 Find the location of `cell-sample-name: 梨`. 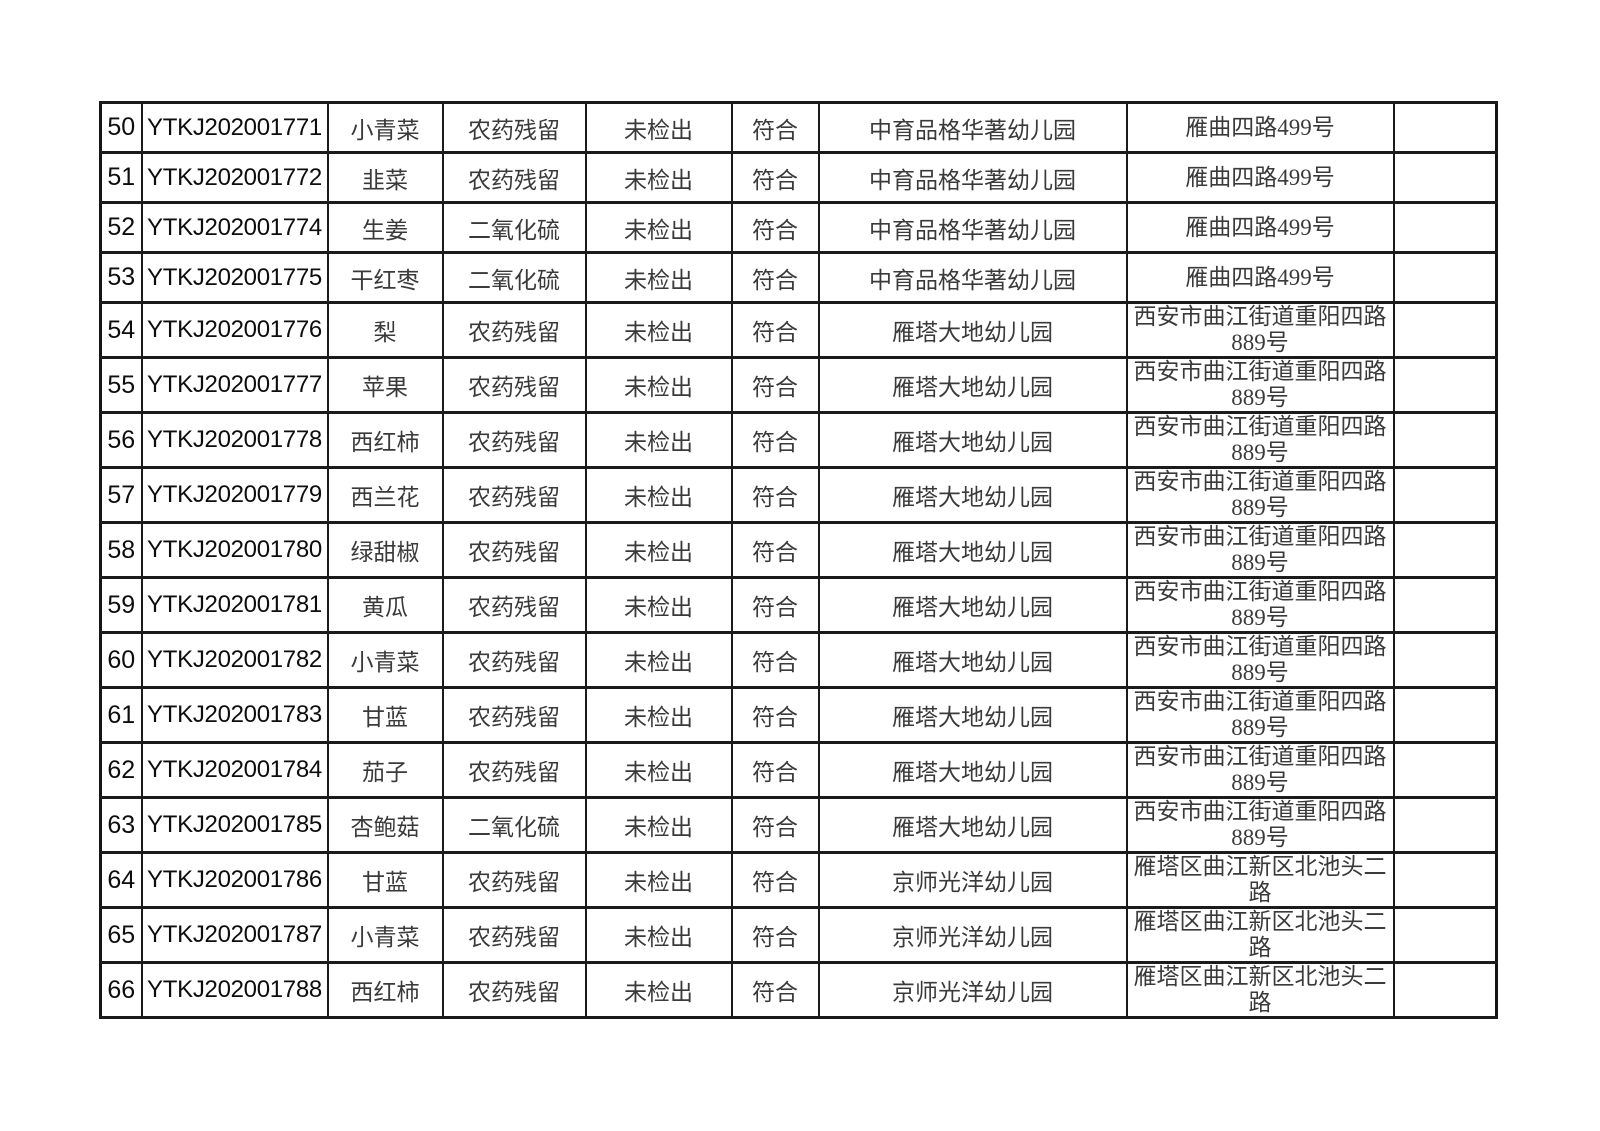

cell-sample-name: 梨 is located at coordinates (385, 330).